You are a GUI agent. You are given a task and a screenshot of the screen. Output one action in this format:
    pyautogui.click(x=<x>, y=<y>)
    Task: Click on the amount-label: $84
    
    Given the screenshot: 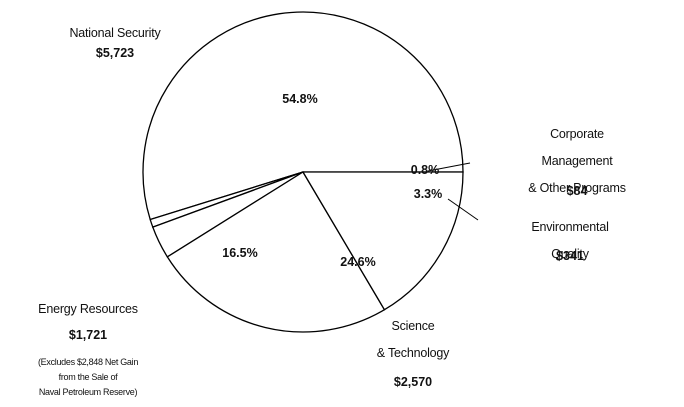 What is the action you would take?
    pyautogui.click(x=577, y=191)
    